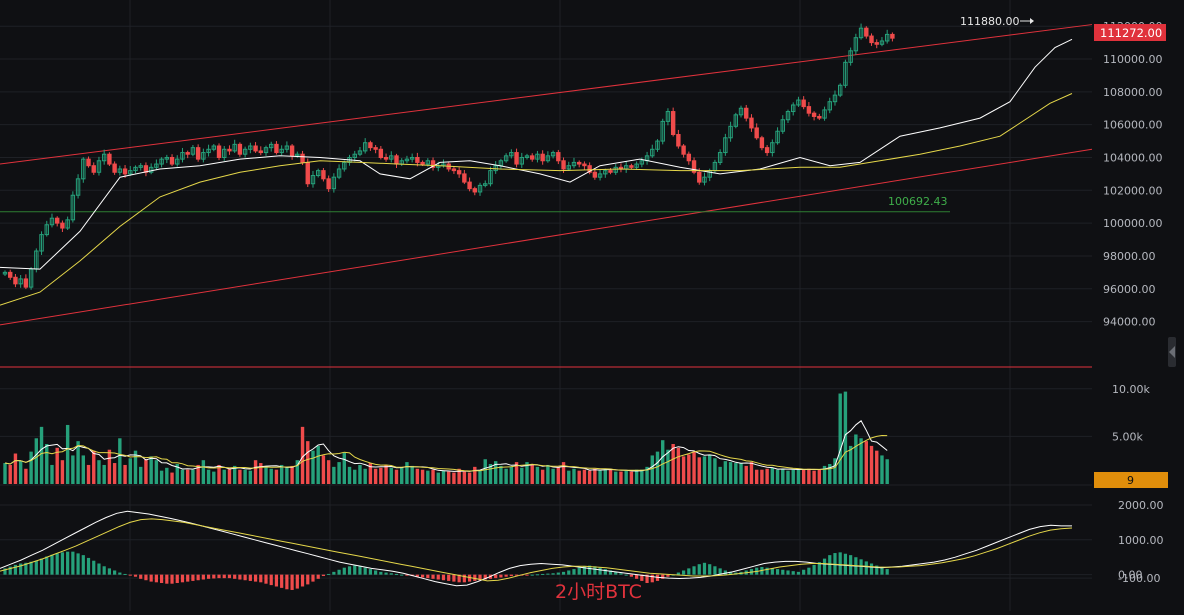 The image size is (1184, 615). I want to click on volume-tick-label: 5.00k, so click(1127, 436).